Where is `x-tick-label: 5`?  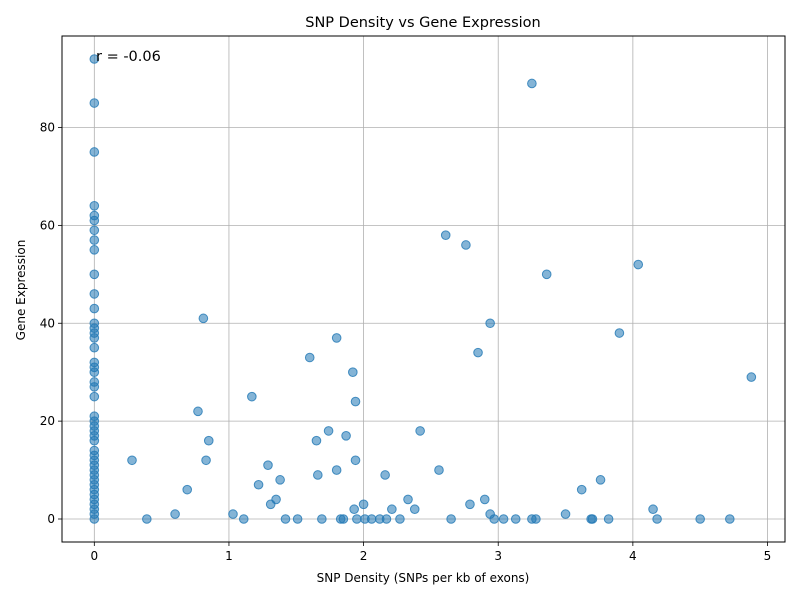
x-tick-label: 5 is located at coordinates (768, 556).